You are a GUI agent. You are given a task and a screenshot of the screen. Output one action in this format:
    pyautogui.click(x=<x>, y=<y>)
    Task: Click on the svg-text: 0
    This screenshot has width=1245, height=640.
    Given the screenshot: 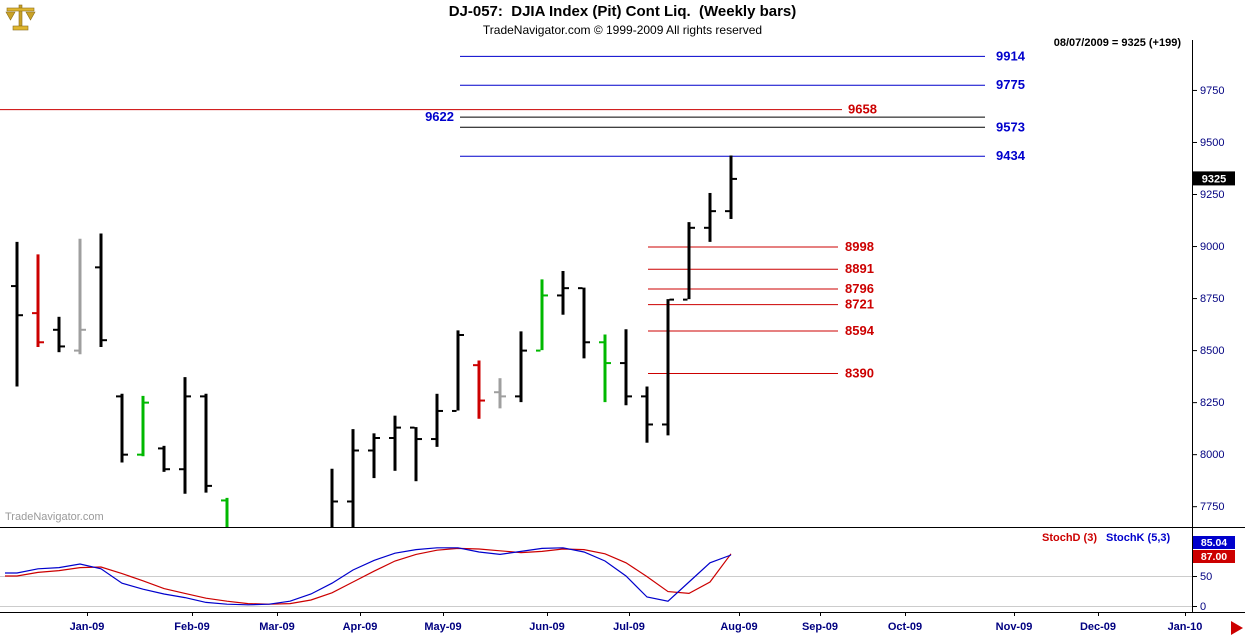 What is the action you would take?
    pyautogui.click(x=1203, y=607)
    